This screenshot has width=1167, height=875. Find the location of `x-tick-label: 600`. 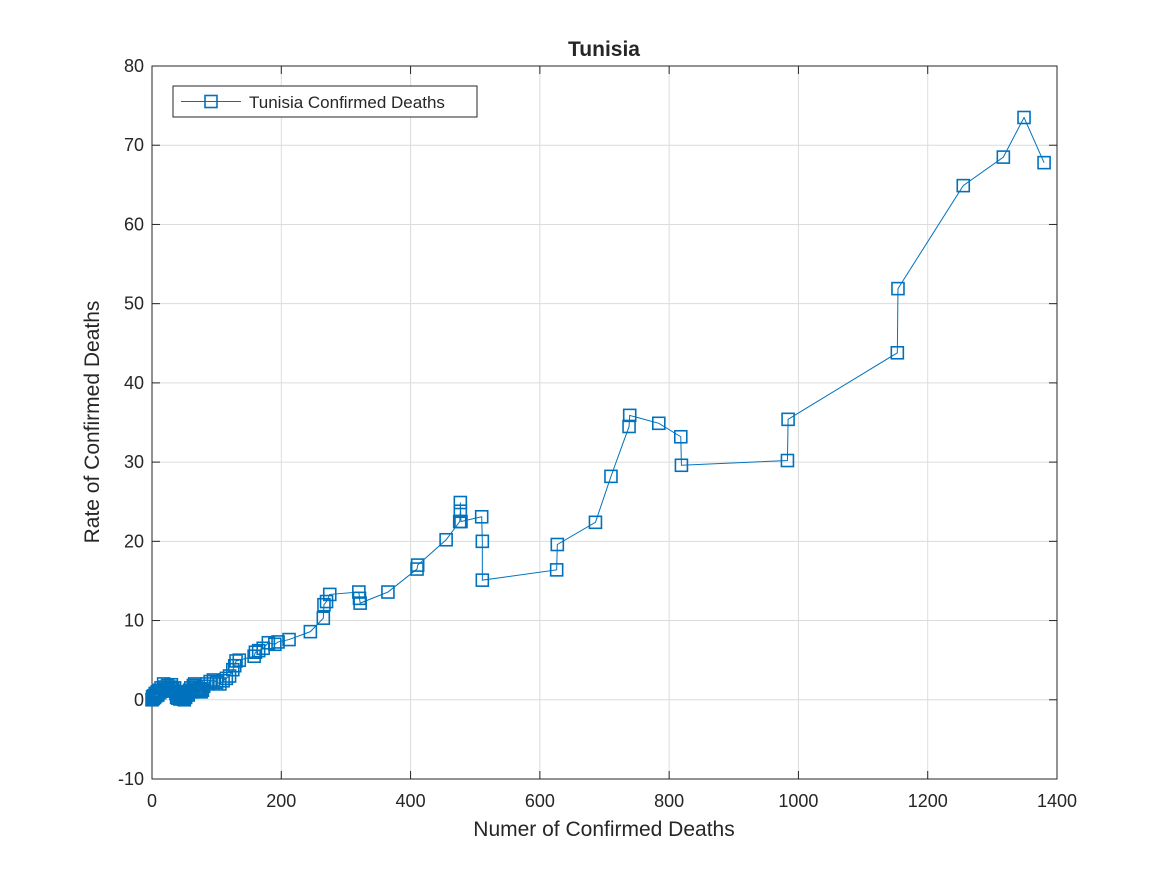

x-tick-label: 600 is located at coordinates (540, 801).